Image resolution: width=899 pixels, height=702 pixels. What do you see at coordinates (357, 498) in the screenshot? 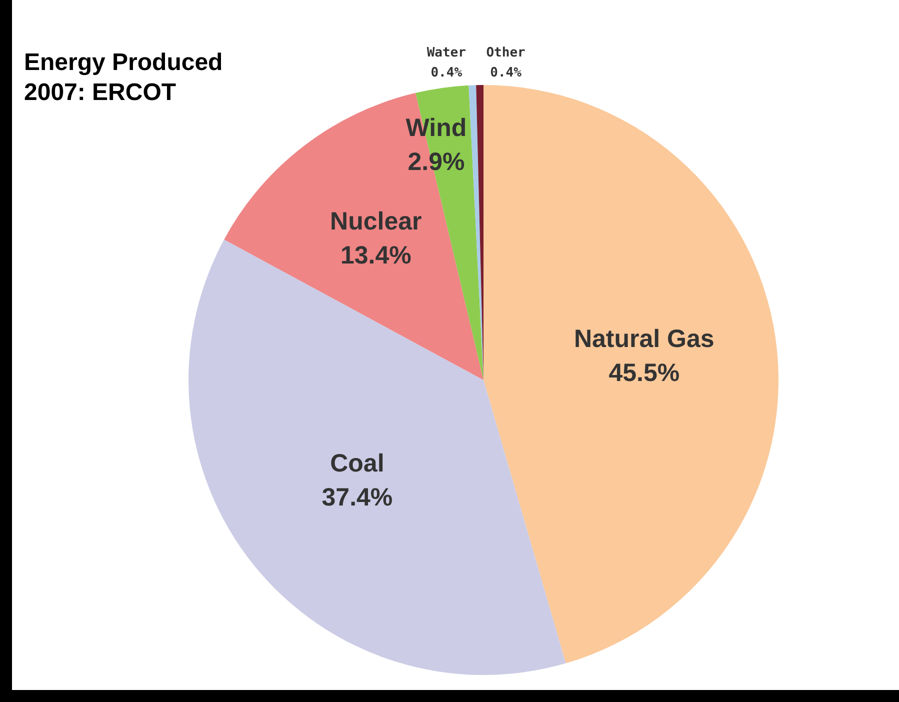
I see `data-label: 37.4%` at bounding box center [357, 498].